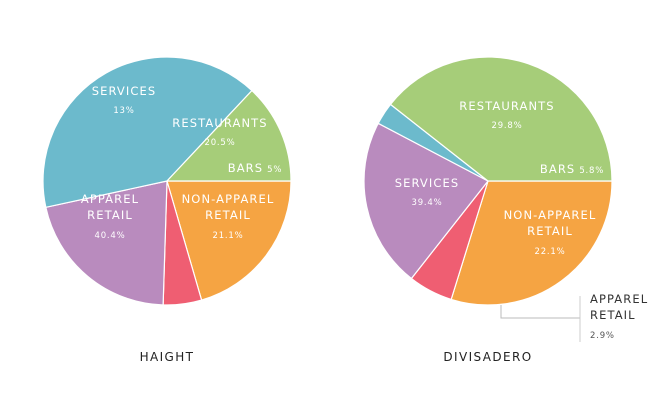 The image size is (667, 403). Describe the element at coordinates (487, 357) in the screenshot. I see `chart-title: DIVISADERO` at that location.